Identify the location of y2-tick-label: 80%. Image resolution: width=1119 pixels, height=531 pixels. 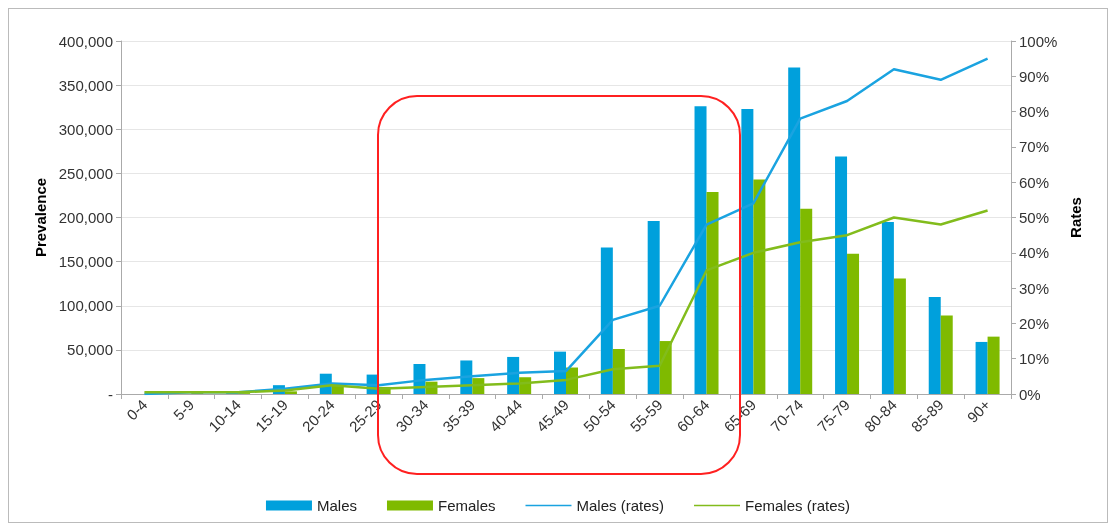
(1034, 112).